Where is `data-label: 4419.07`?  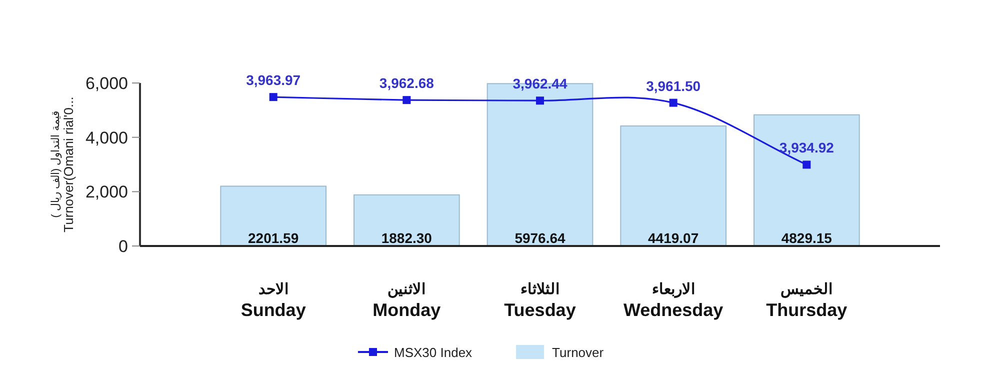
data-label: 4419.07 is located at coordinates (673, 238).